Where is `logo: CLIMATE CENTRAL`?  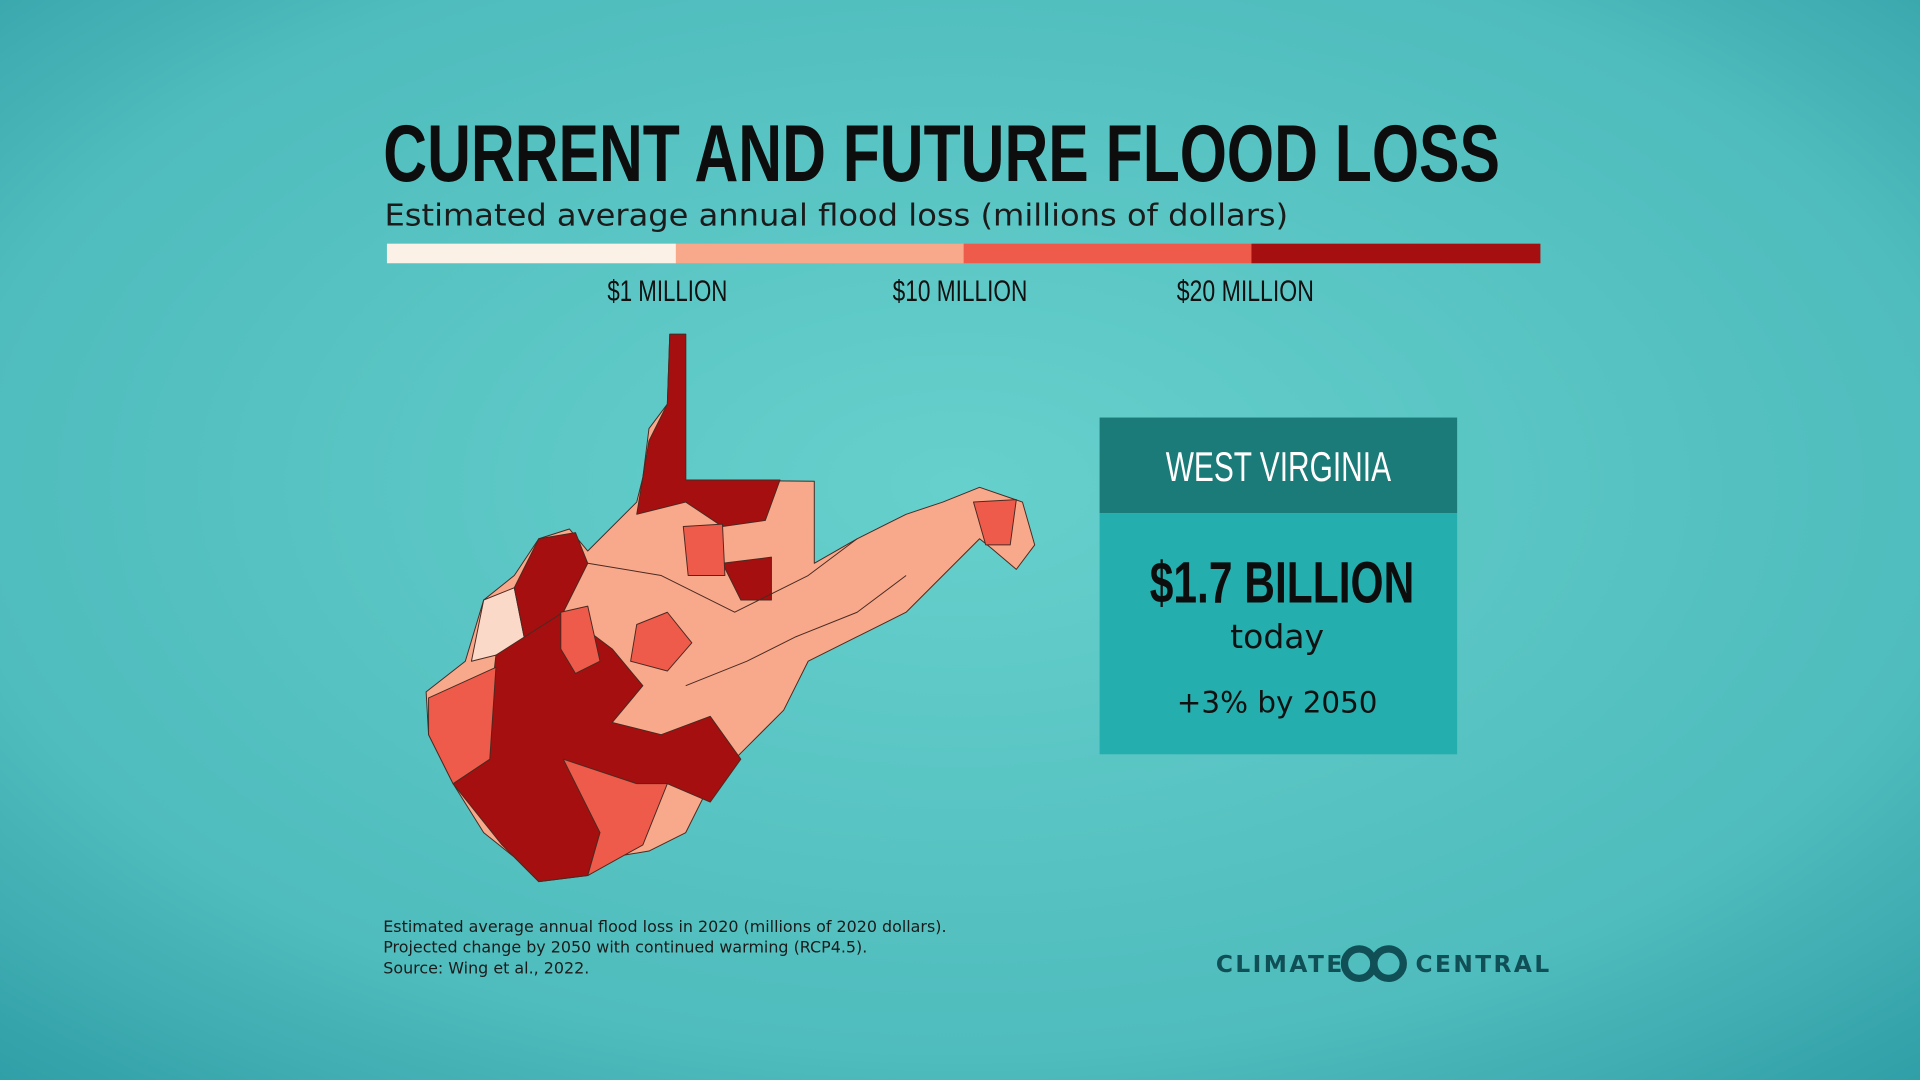
logo: CLIMATE CENTRAL is located at coordinates (1384, 964).